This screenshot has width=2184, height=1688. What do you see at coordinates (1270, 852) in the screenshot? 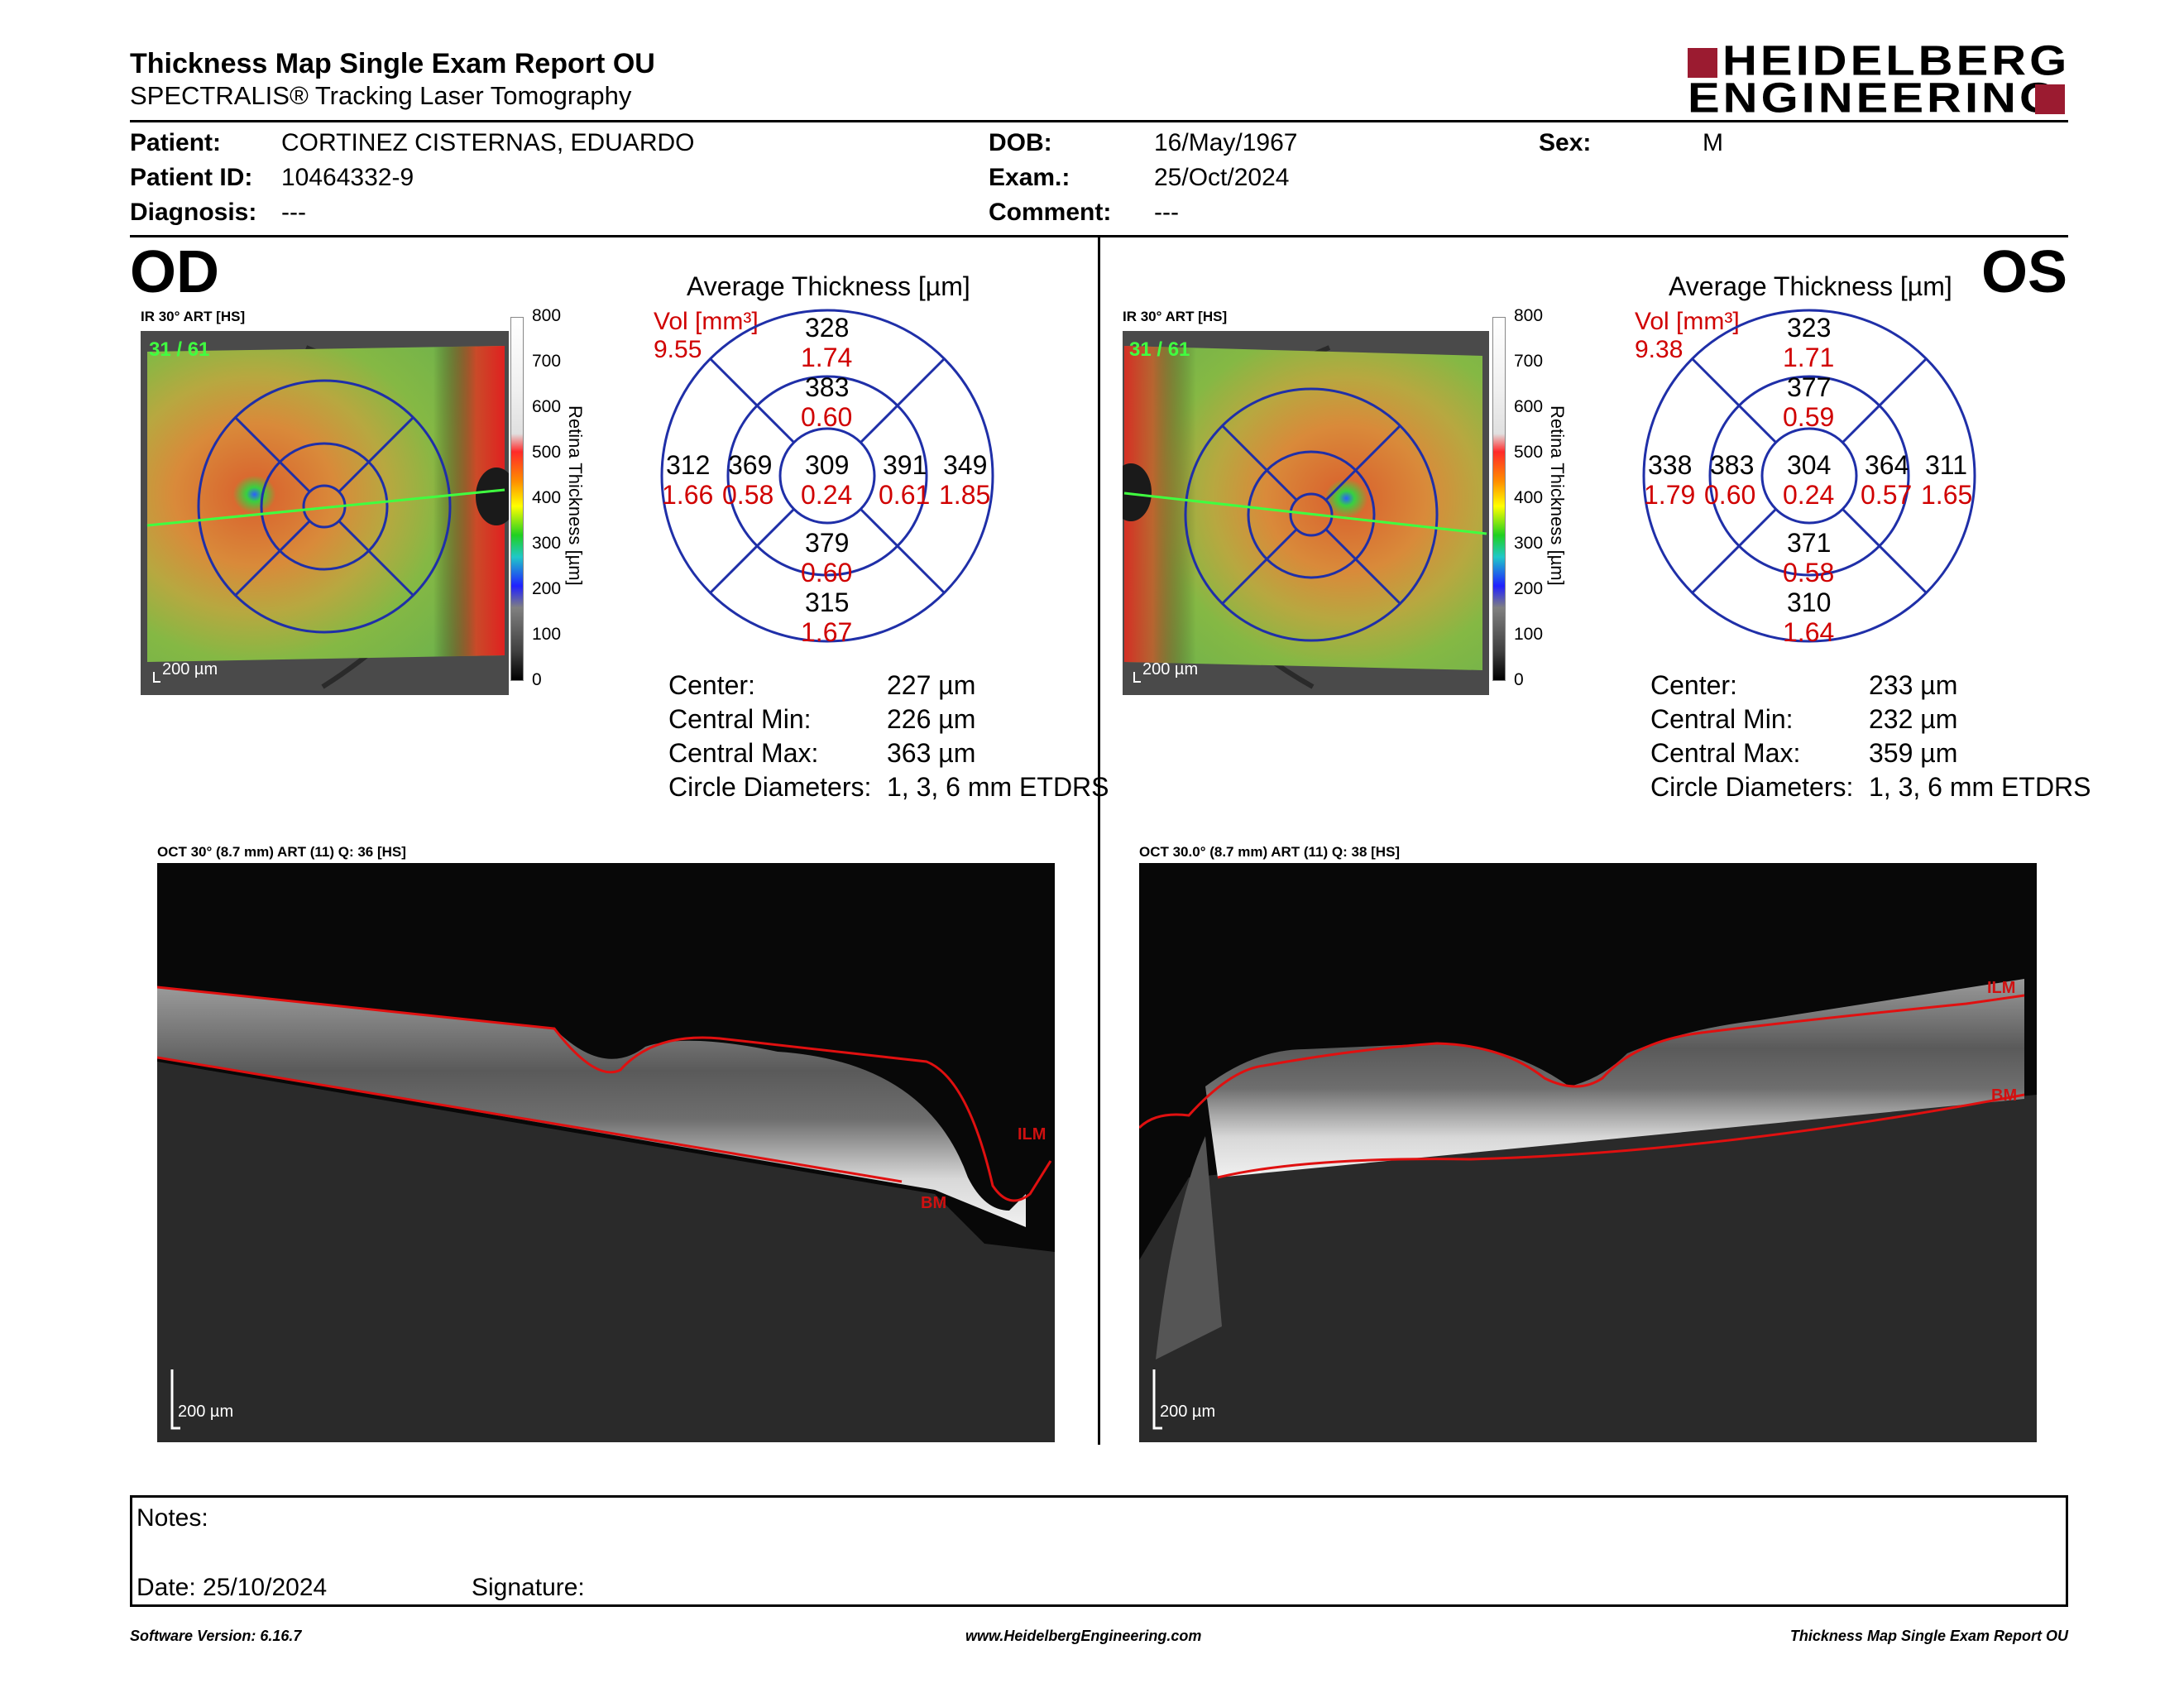
I see `os-oct-label: OCT 30.0° (8.7 mm) ART (11) Q: 38 [HS]` at bounding box center [1270, 852].